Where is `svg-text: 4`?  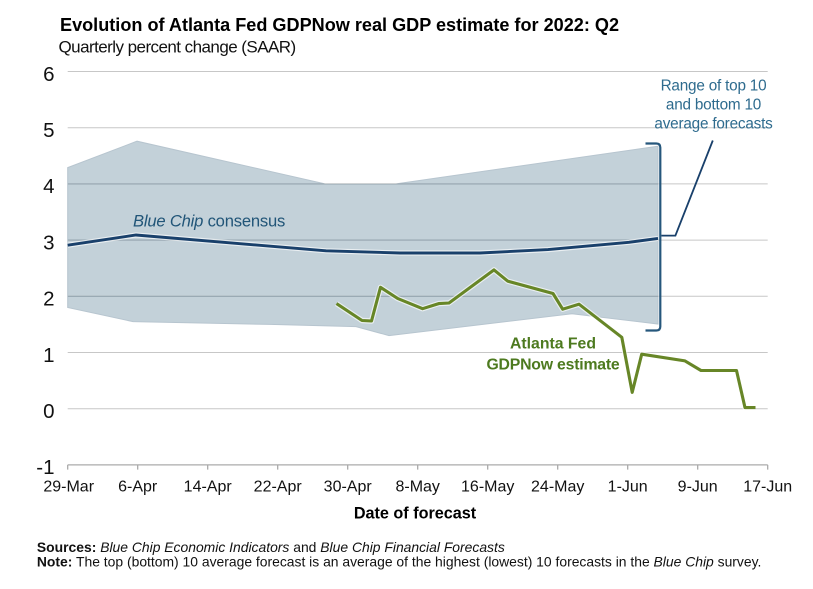 svg-text: 4 is located at coordinates (48, 186).